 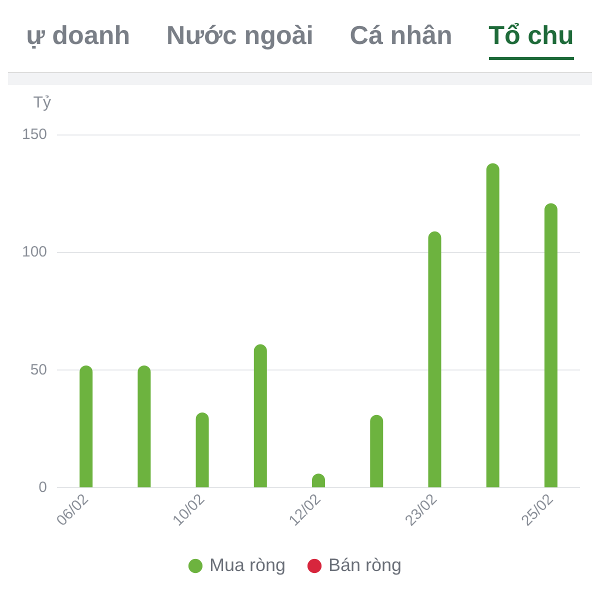 I want to click on text: ự doanh, so click(x=78, y=36).